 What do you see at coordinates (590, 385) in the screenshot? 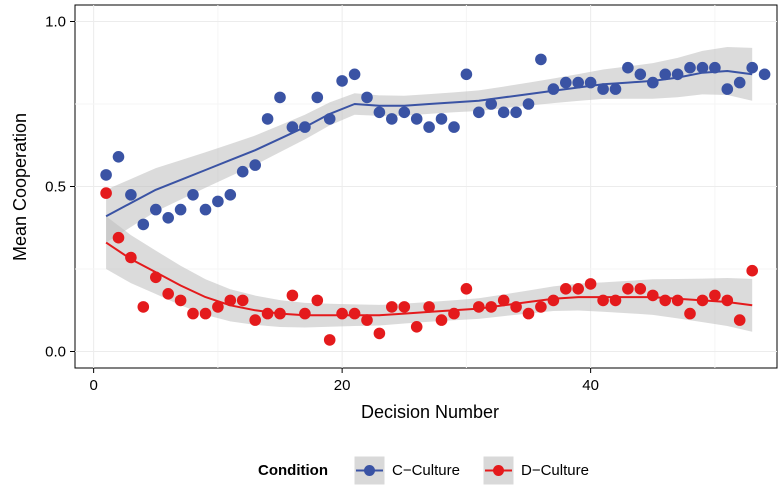
I see `x-tick-label: 40` at bounding box center [590, 385].